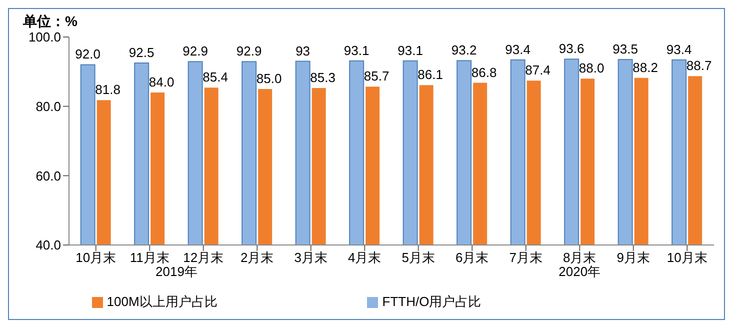 The image size is (731, 328). Describe the element at coordinates (141, 52) in the screenshot. I see `data-label: 92.5` at that location.